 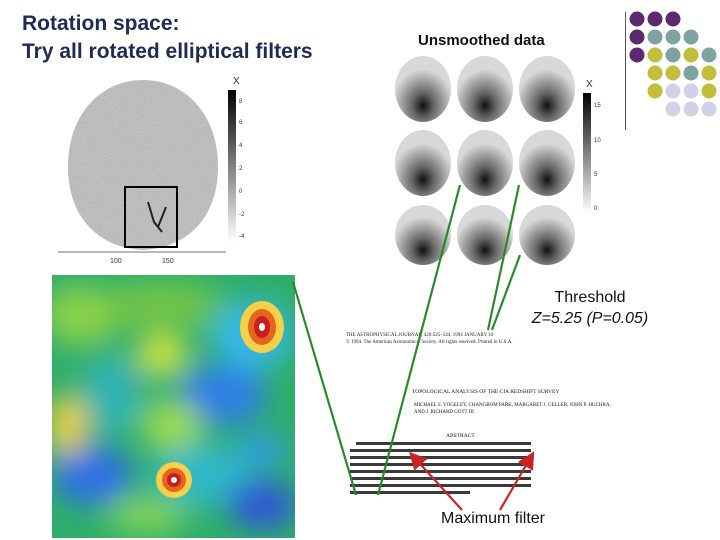 I want to click on paper-abstract-heading: ABSTRACT, so click(x=460, y=436).